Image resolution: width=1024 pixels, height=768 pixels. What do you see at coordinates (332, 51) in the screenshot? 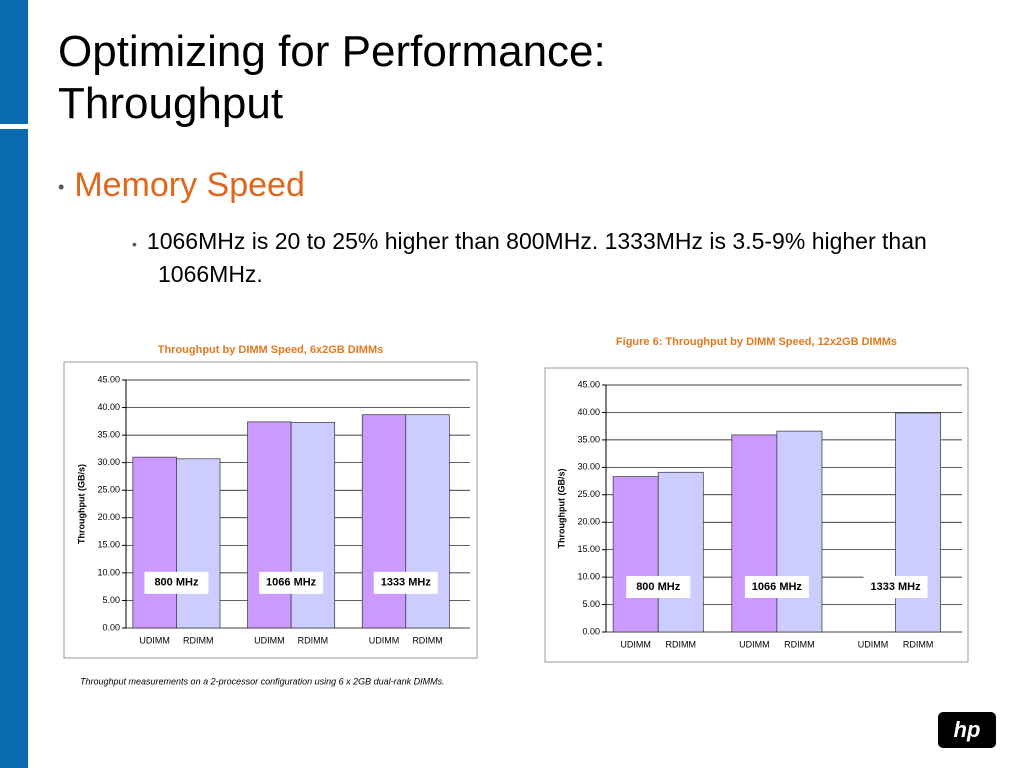
I see `title-line: Optimizing for Performance:` at bounding box center [332, 51].